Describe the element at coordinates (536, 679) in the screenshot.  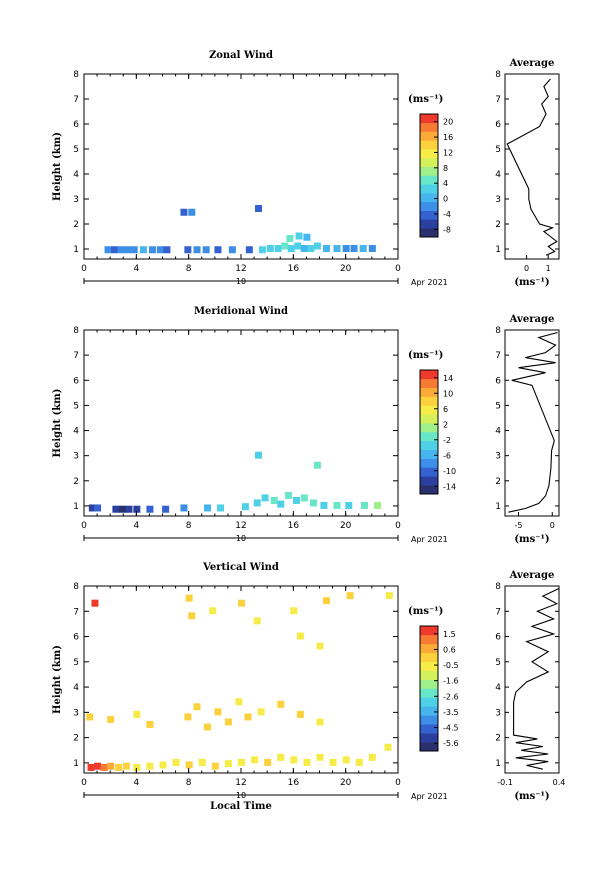
I see `profile-line` at that location.